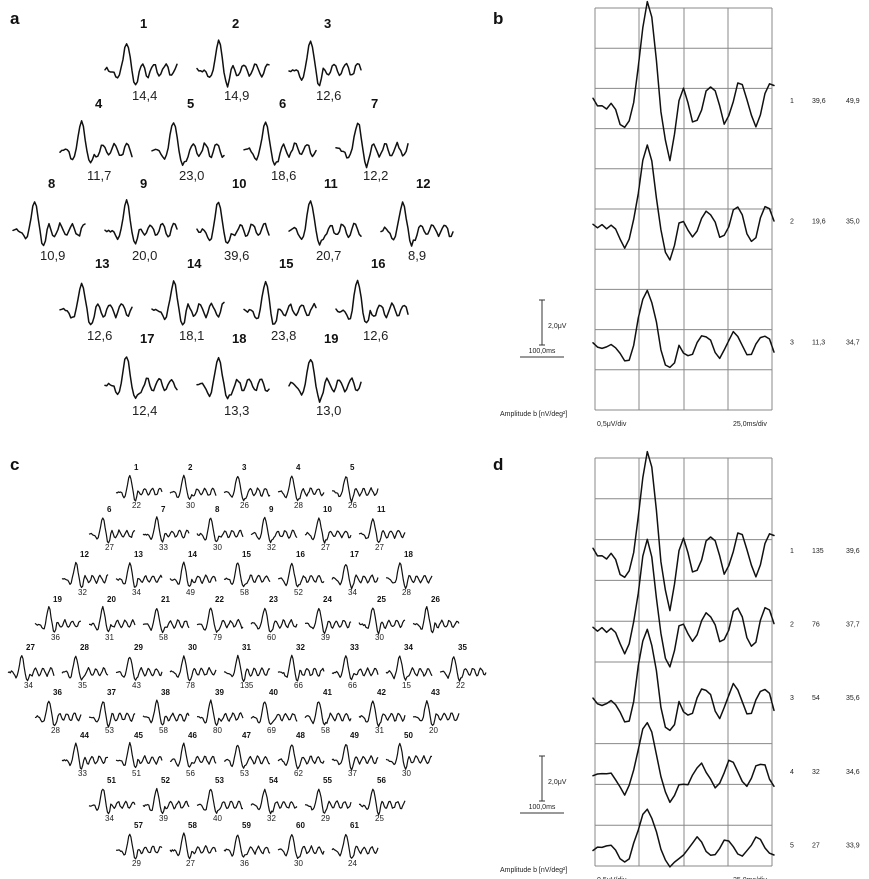  What do you see at coordinates (109, 509) in the screenshot?
I see `hexagon-number: 6` at bounding box center [109, 509].